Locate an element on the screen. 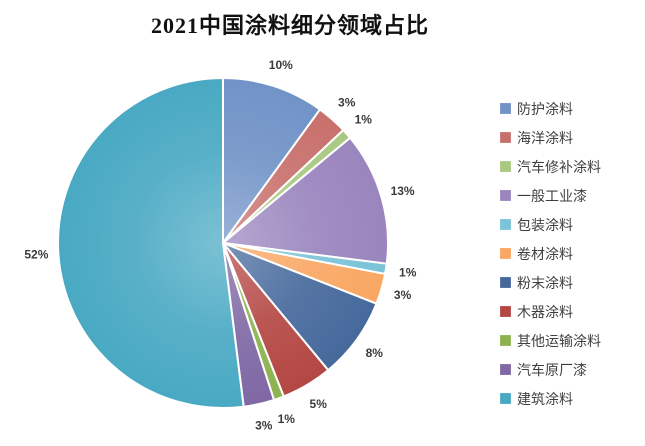 This screenshot has width=645, height=446. legend-item: 汽车修补涂料 is located at coordinates (550, 166).